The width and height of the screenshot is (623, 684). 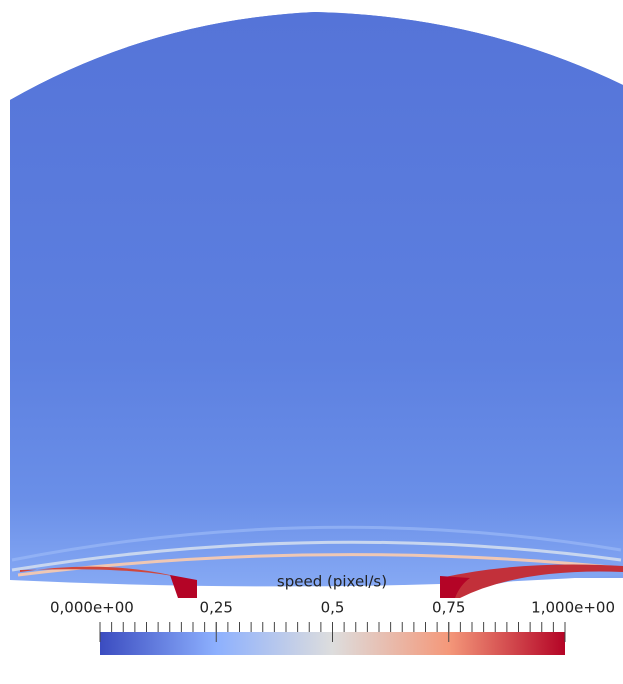 What do you see at coordinates (448, 608) in the screenshot?
I see `tick-label: 0,75` at bounding box center [448, 608].